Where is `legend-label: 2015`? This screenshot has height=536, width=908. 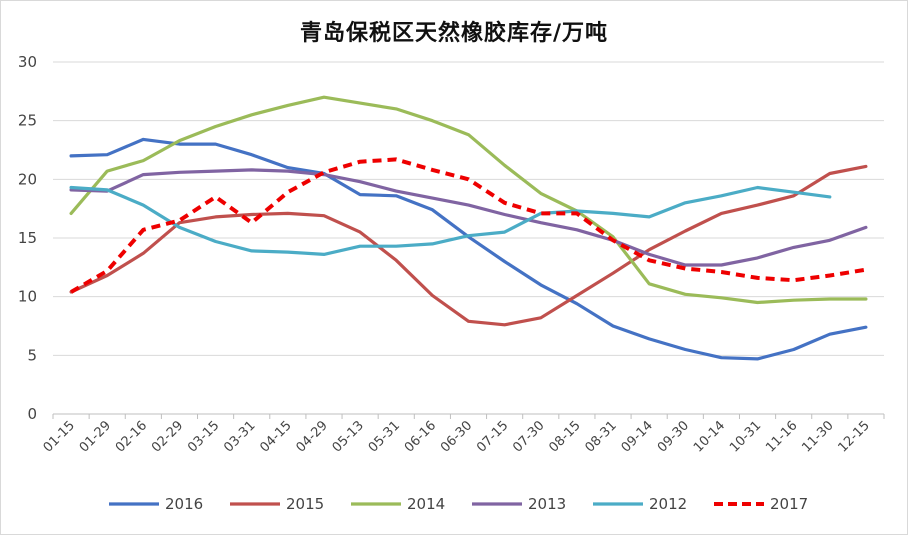 legend-label: 2015 is located at coordinates (305, 504).